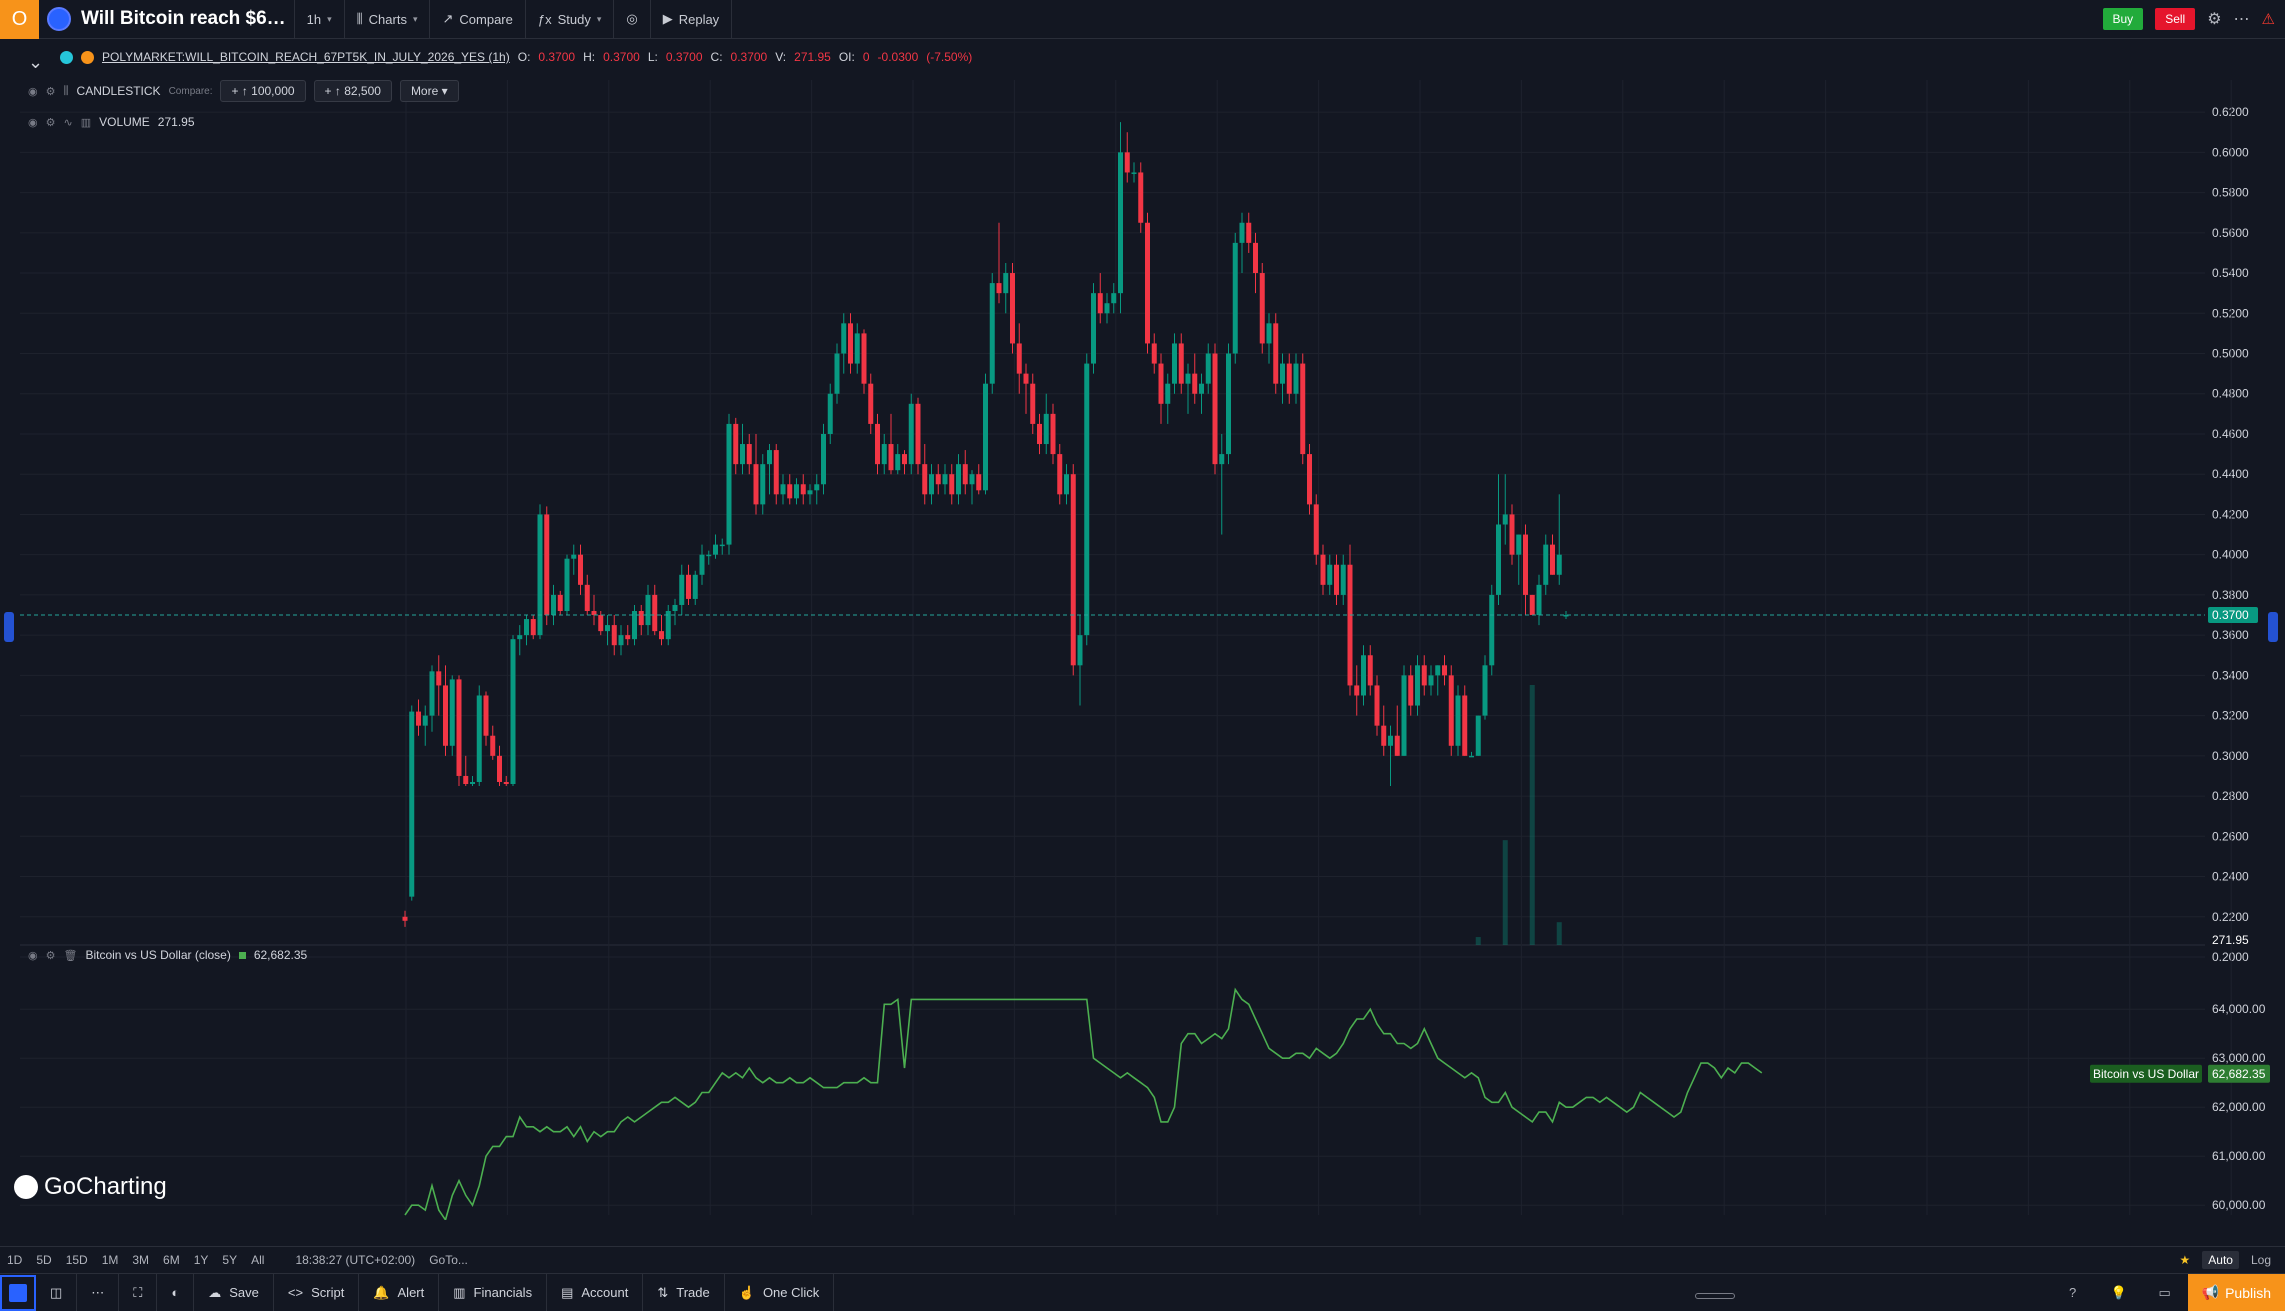  I want to click on account-button: ▤ Account, so click(595, 1292).